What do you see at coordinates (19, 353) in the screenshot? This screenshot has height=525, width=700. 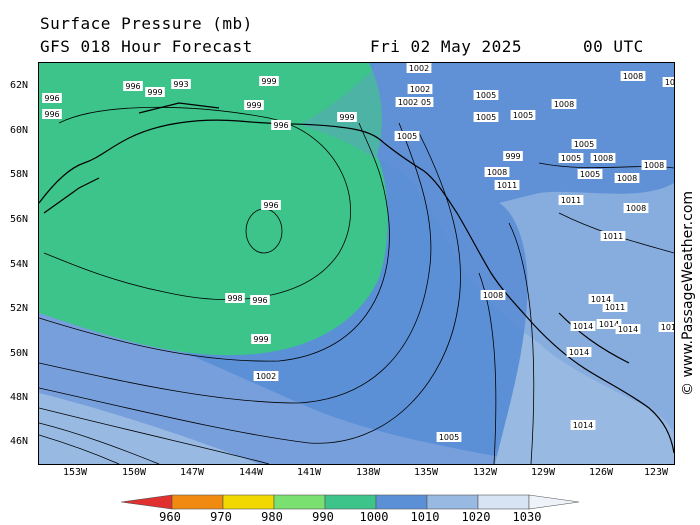 I see `lat-label-50n: 50N` at bounding box center [19, 353].